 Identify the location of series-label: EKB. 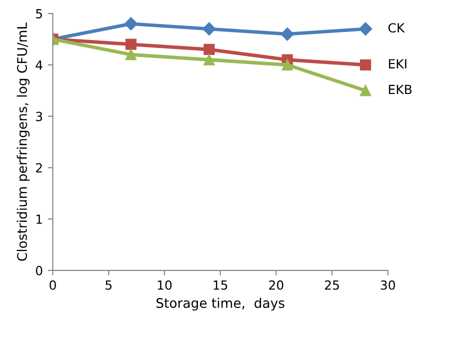
(400, 89).